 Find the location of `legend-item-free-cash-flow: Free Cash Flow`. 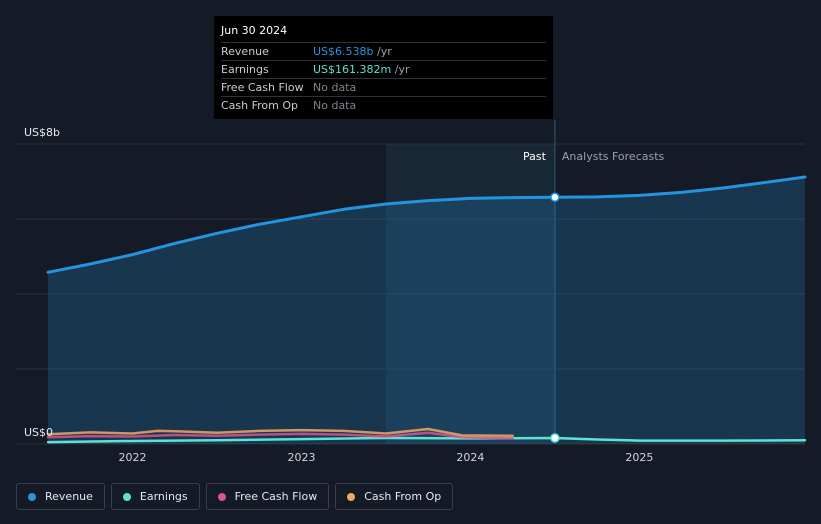

legend-item-free-cash-flow: Free Cash Flow is located at coordinates (267, 496).